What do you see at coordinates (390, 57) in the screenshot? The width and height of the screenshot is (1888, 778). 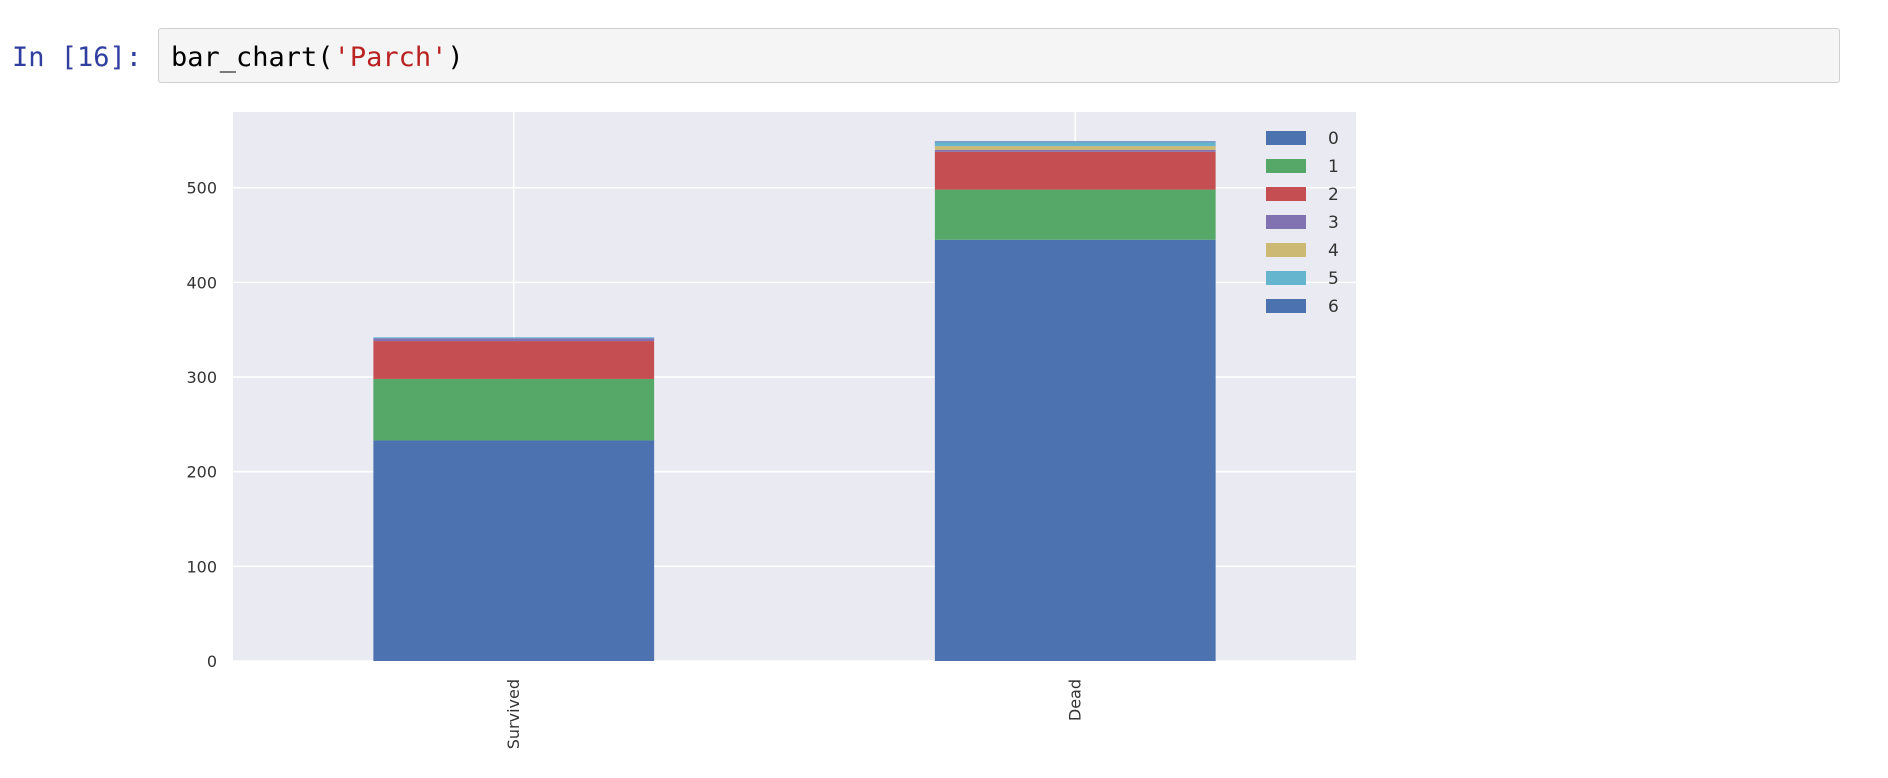 I see `code-string-arg: 'Parch'` at bounding box center [390, 57].